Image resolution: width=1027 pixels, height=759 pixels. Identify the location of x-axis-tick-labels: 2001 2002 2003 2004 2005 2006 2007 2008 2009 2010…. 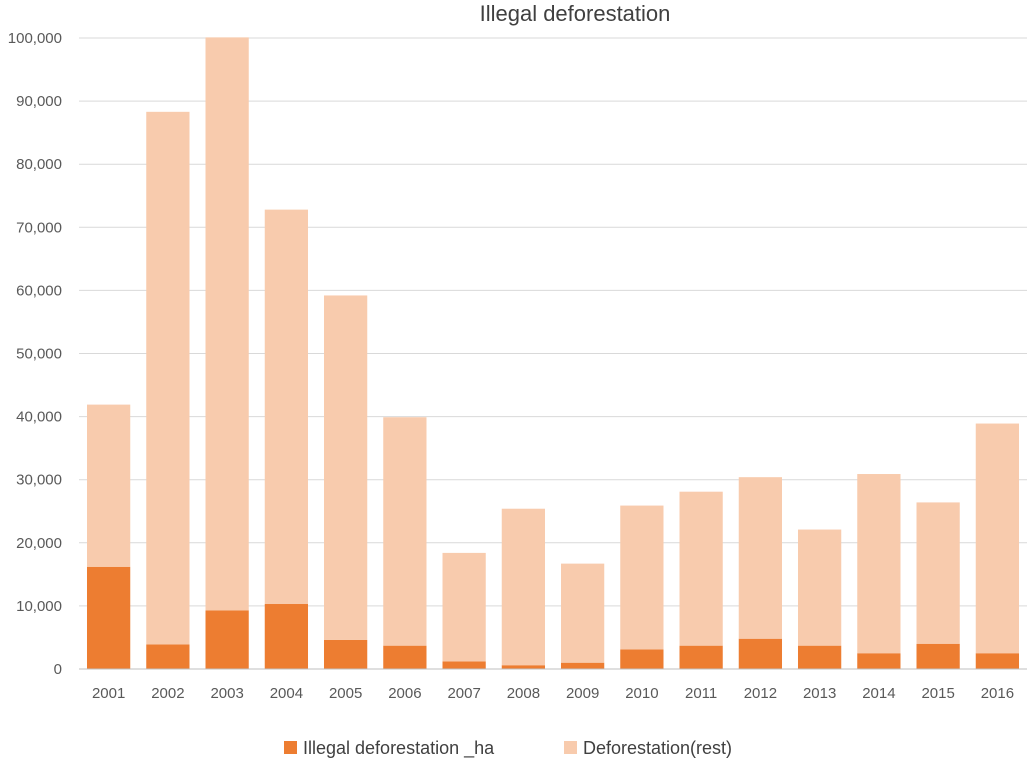
(553, 693).